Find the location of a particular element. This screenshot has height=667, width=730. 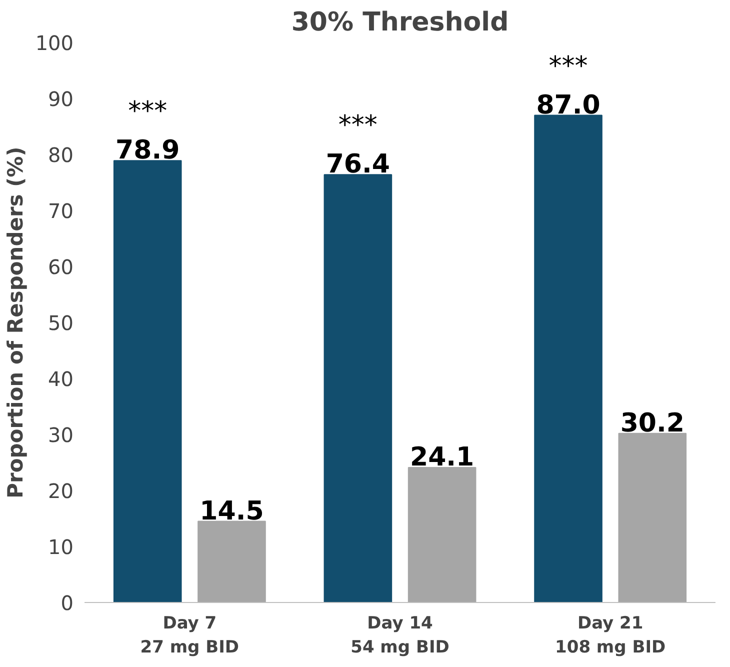

y-tick-label: 100 is located at coordinates (54, 43).